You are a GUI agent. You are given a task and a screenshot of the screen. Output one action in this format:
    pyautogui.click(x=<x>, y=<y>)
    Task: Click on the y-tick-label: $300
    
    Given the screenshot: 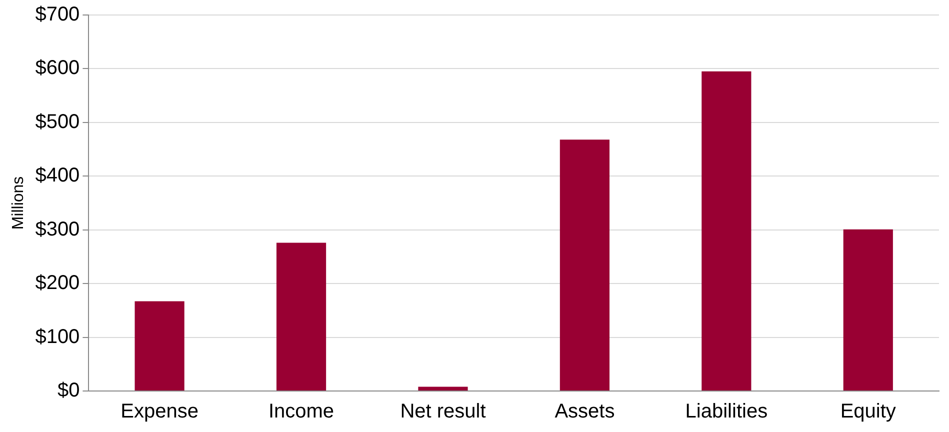 What is the action you would take?
    pyautogui.click(x=57, y=229)
    